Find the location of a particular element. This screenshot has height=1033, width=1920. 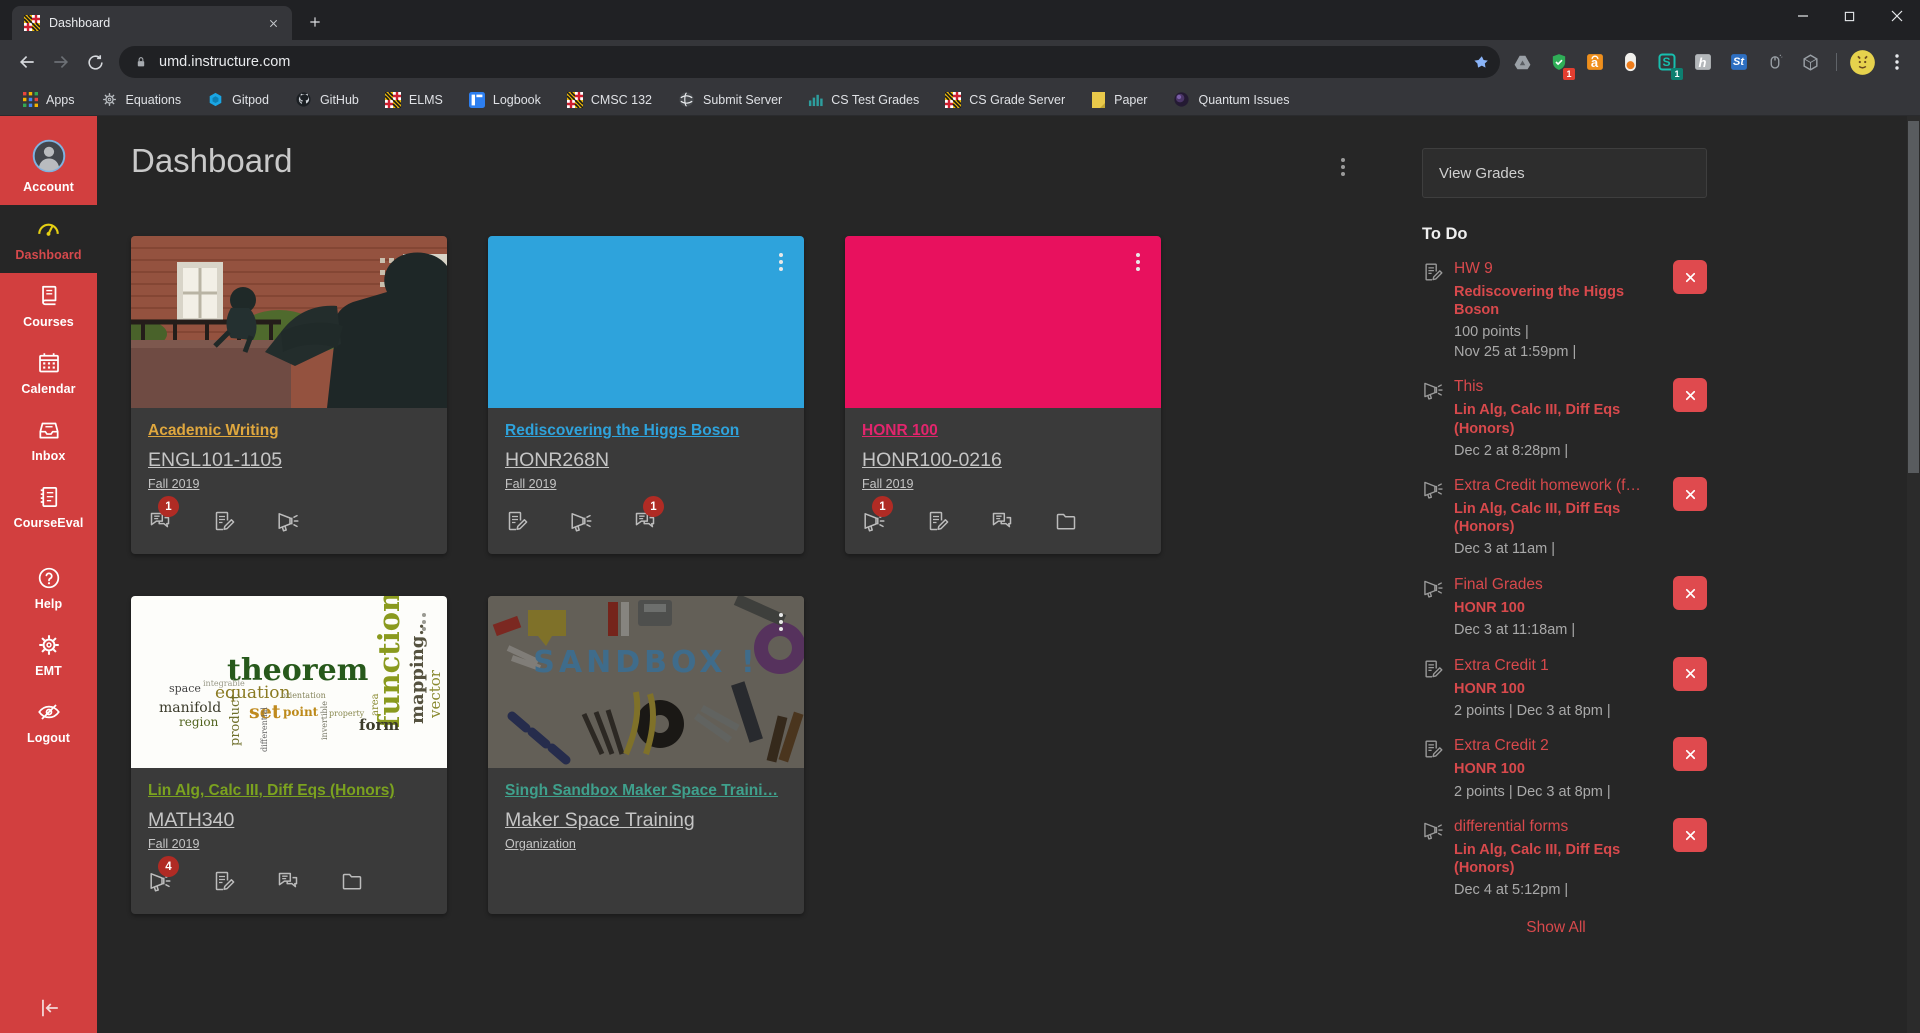

bookmark-submit-server: Submit Server is located at coordinates (730, 99).